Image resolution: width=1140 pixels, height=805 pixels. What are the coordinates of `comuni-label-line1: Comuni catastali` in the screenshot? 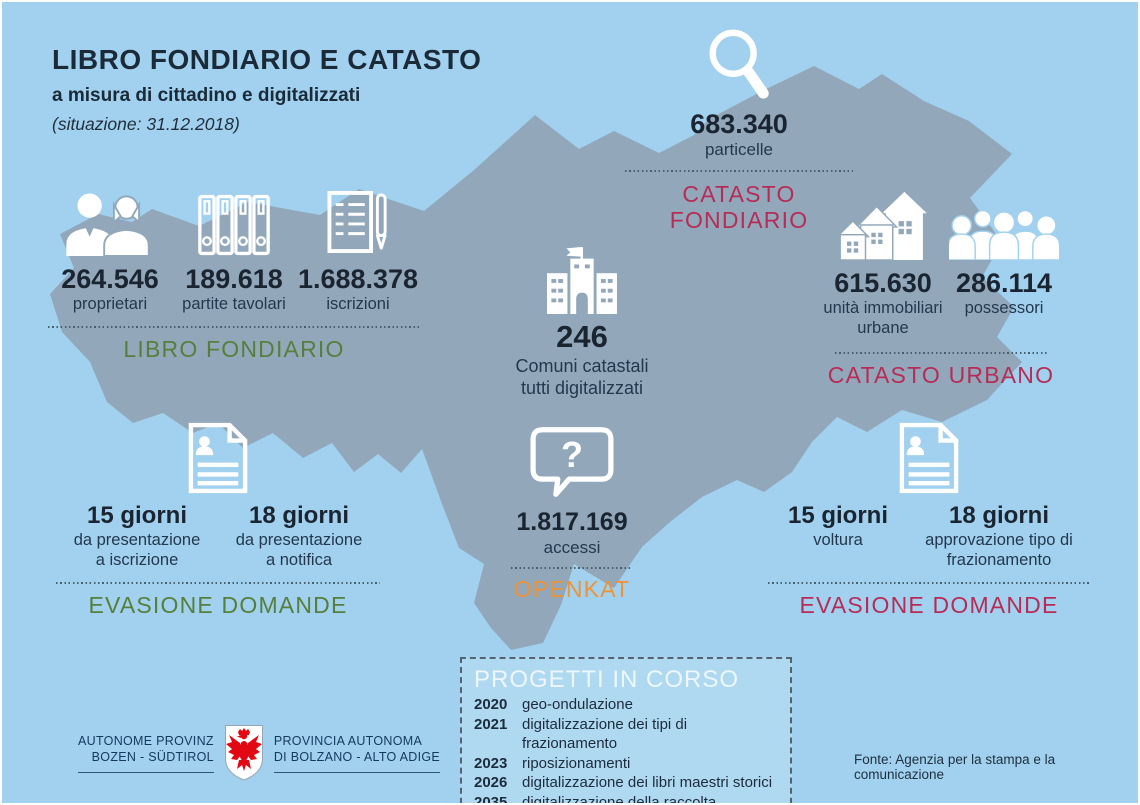 It's located at (582, 366).